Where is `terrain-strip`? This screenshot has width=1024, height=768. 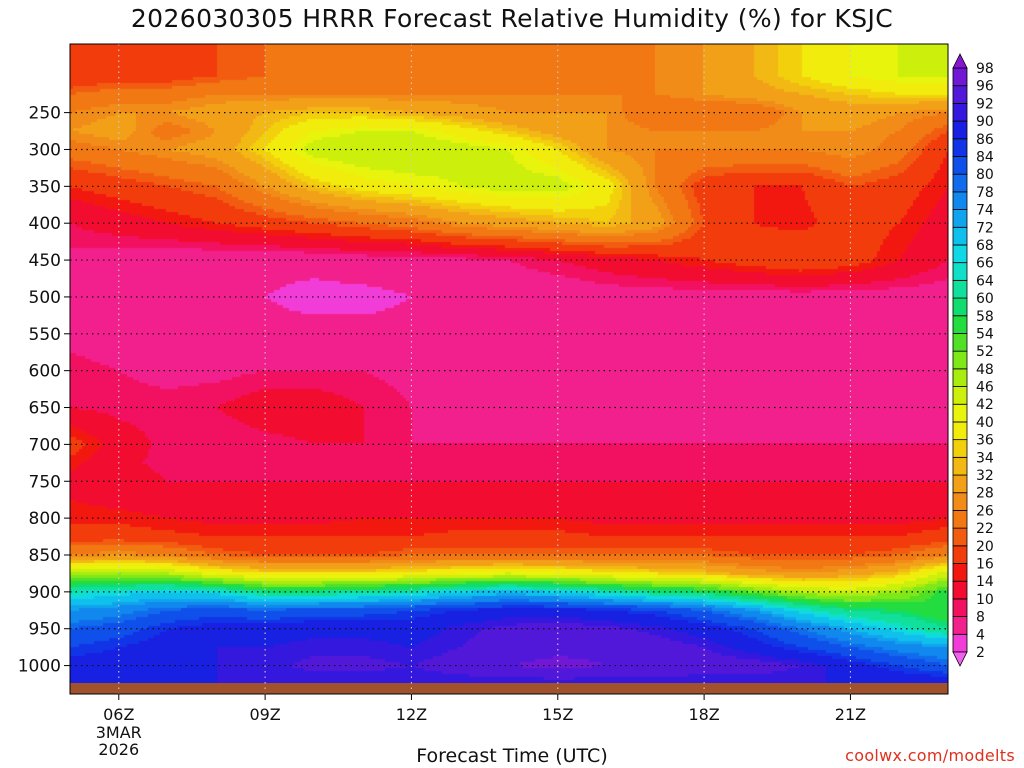
terrain-strip is located at coordinates (509, 688).